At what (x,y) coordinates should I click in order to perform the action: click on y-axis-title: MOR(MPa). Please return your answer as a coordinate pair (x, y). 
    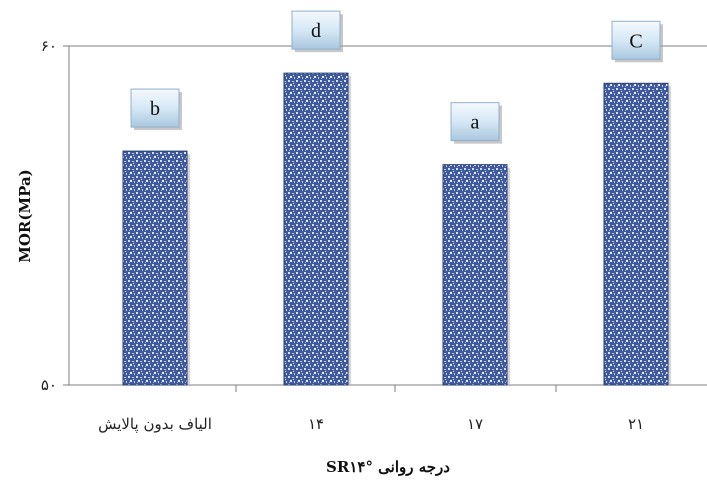
    Looking at the image, I should click on (25, 216).